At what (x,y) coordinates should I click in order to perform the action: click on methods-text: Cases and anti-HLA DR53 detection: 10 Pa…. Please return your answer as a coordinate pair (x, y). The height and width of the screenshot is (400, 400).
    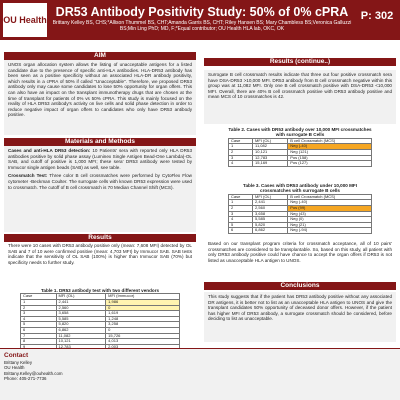
    Looking at the image, I should click on (100, 189).